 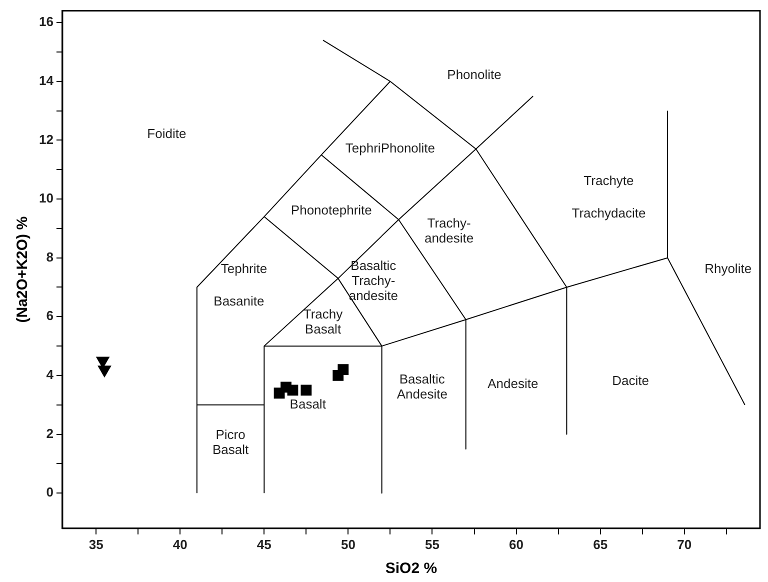 I want to click on annotation: Trachydacite, so click(x=609, y=212).